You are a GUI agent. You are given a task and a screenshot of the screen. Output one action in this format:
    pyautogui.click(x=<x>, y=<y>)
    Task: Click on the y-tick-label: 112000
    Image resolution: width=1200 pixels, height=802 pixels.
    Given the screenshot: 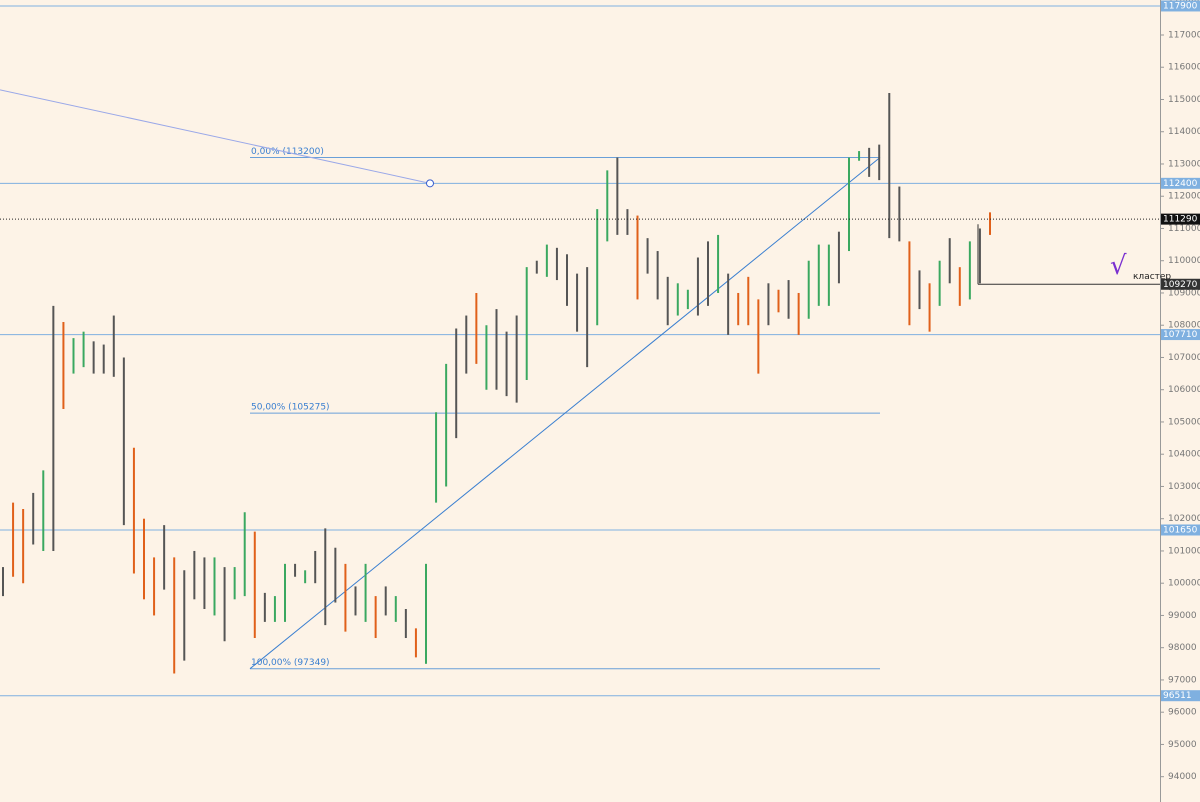 What is the action you would take?
    pyautogui.click(x=1184, y=197)
    